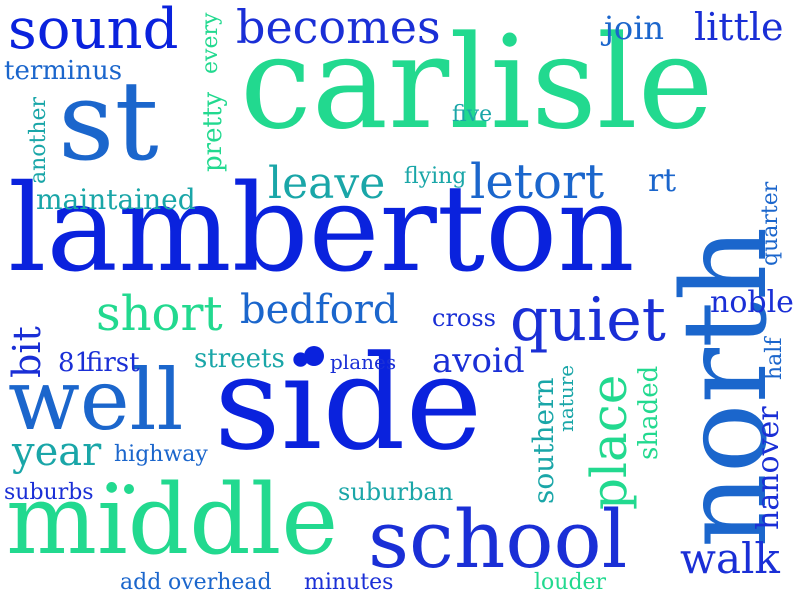 The image size is (800, 600). I want to click on word-leave: leave, so click(327, 183).